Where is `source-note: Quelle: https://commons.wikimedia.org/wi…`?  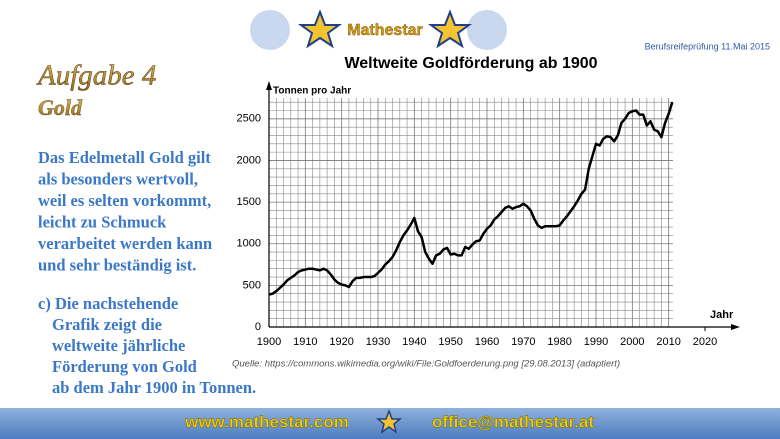 source-note: Quelle: https://commons.wikimedia.org/wi… is located at coordinates (426, 364).